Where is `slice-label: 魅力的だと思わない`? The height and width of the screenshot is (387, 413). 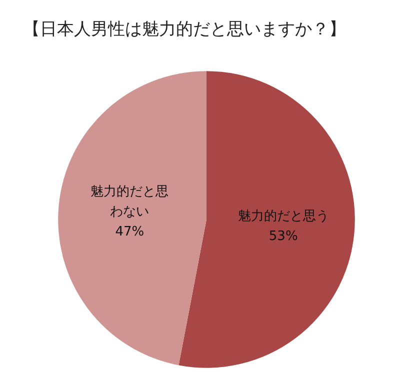
slice-label: 魅力的だと思わない is located at coordinates (129, 202).